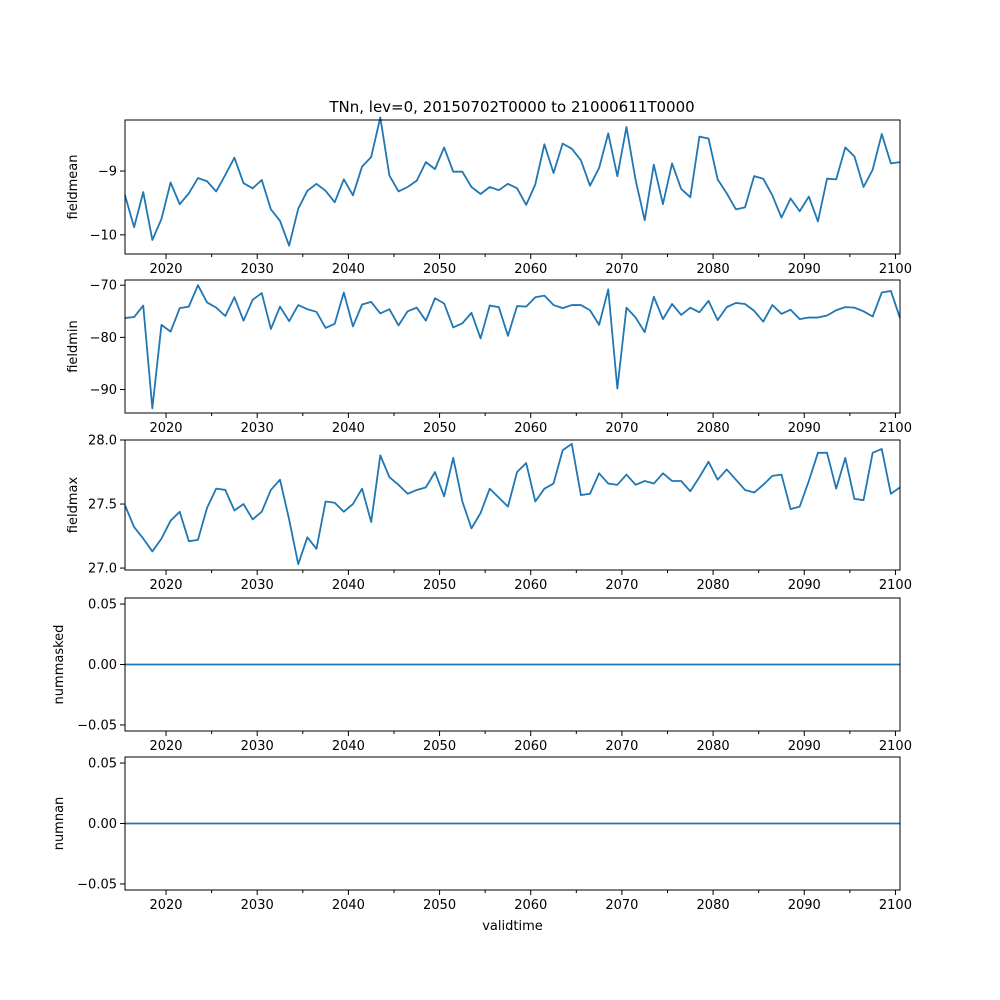  I want to click on series-line-fieldmax, so click(512, 504).